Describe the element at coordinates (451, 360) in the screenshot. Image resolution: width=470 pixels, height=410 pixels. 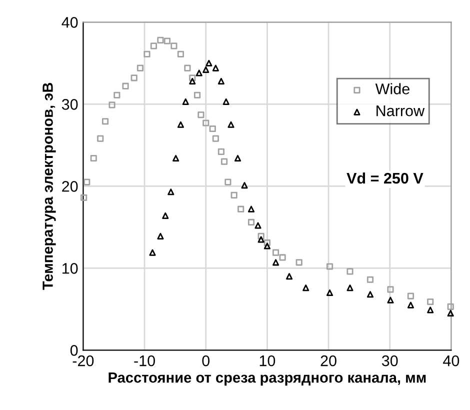
I see `x-tick-label: 40` at that location.